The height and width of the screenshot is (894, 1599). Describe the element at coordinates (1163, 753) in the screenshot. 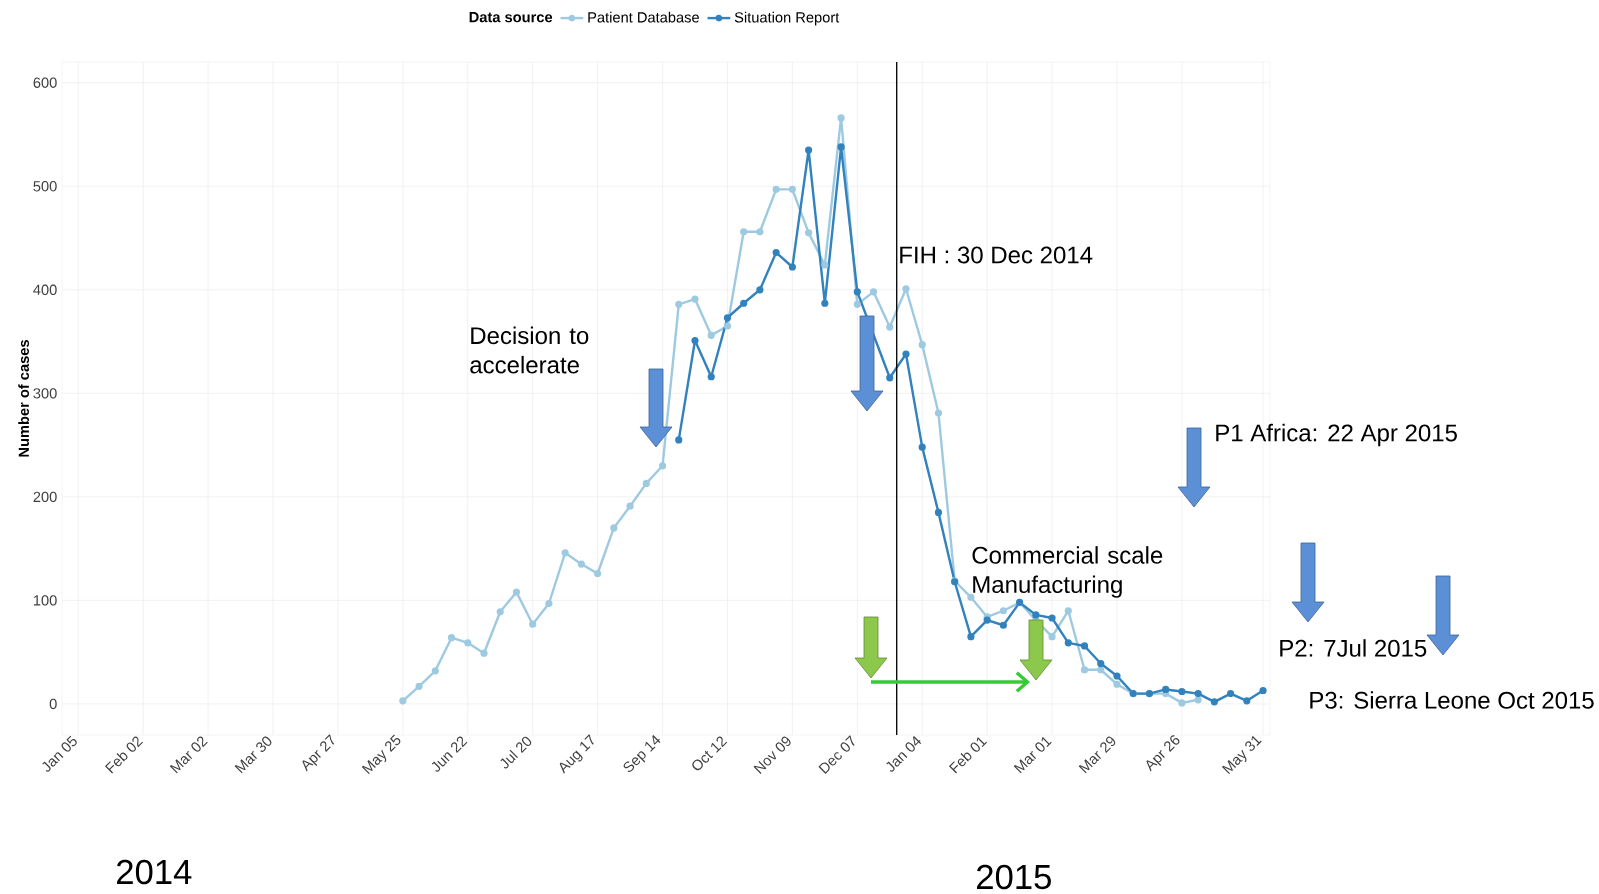

I see `x-tick-label: Apr 26` at that location.